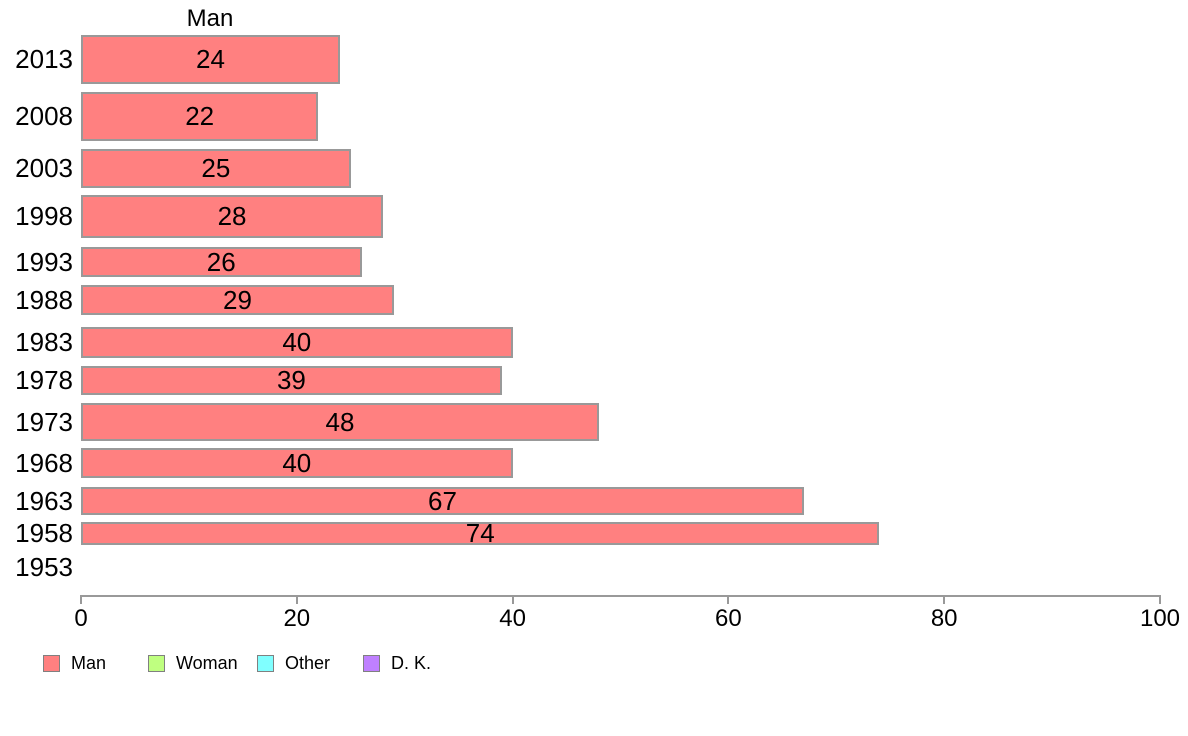 The image size is (1188, 736). Describe the element at coordinates (44, 59) in the screenshot. I see `y-axis-label-2013: 2013` at that location.